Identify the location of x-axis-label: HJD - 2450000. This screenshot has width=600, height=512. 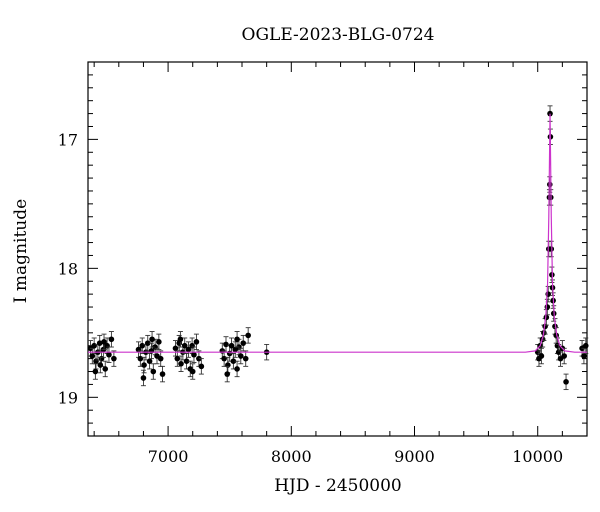
(338, 486).